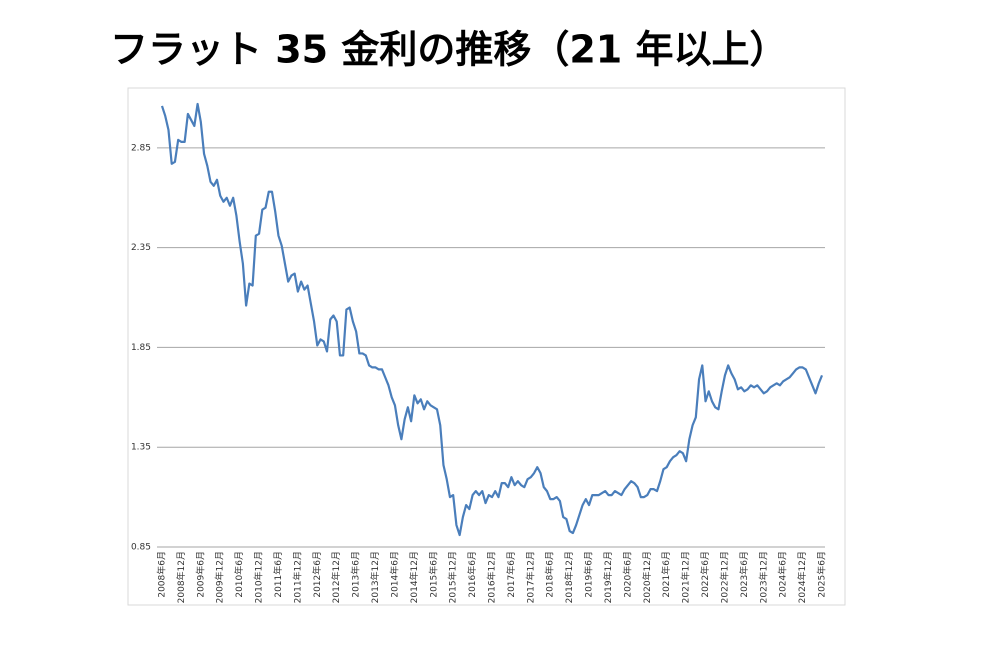  I want to click on x-tick-label: 2010年12月, so click(259, 577).